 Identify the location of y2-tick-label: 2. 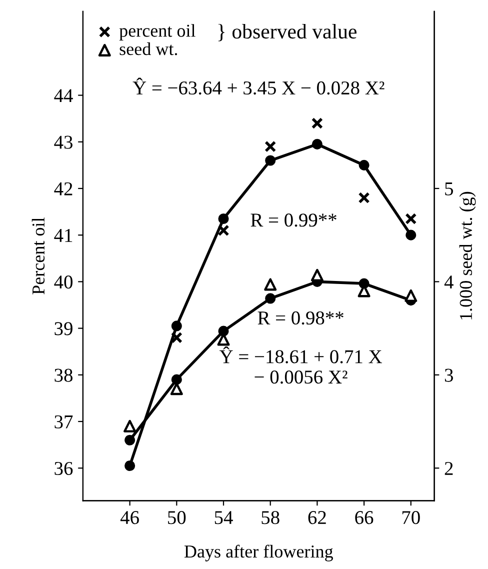
(448, 468).